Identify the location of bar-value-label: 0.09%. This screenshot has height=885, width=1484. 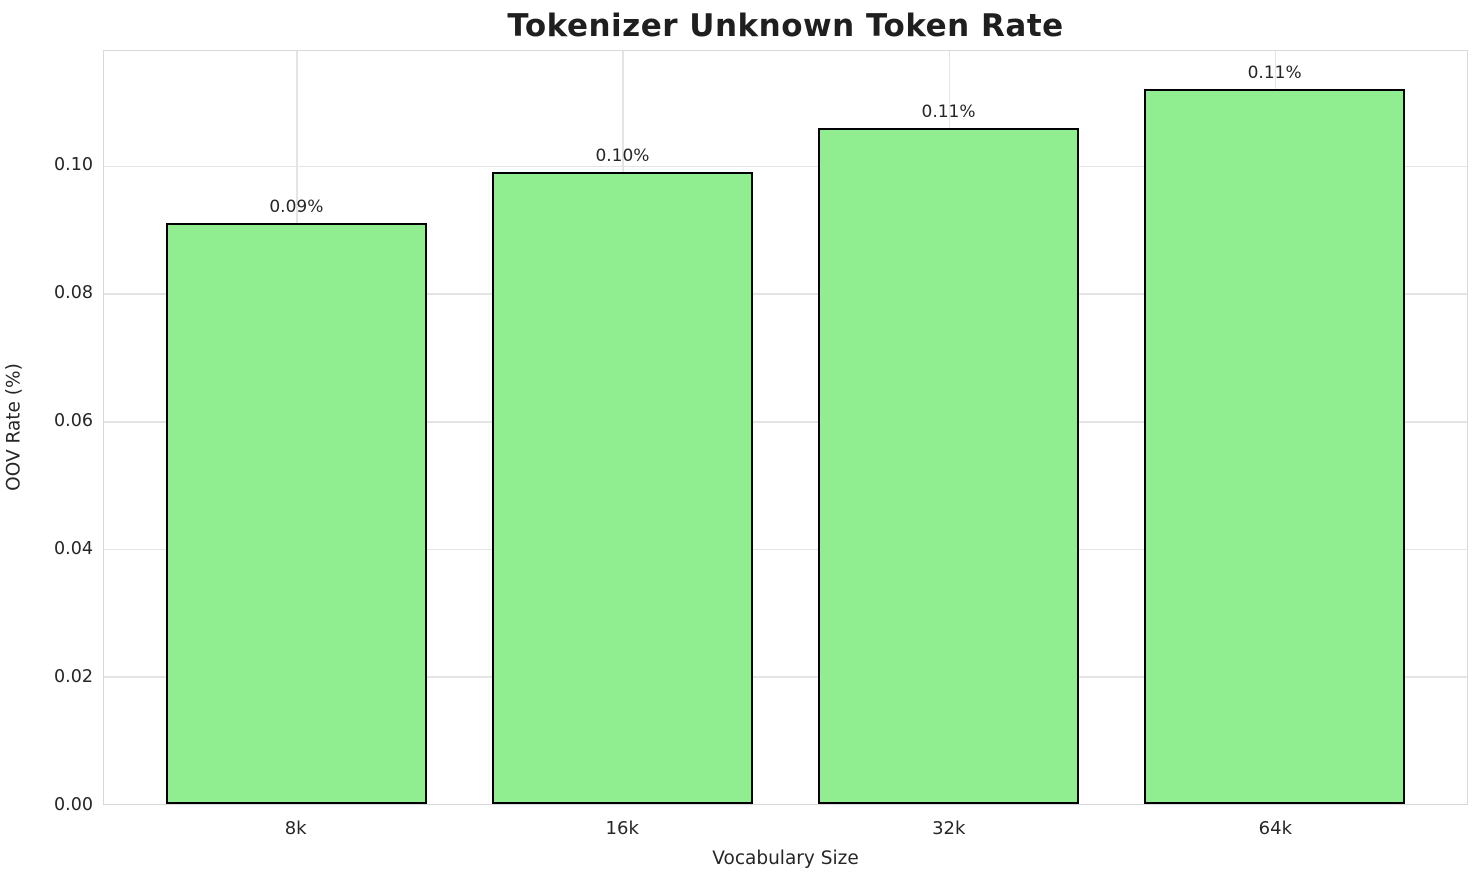
(296, 207).